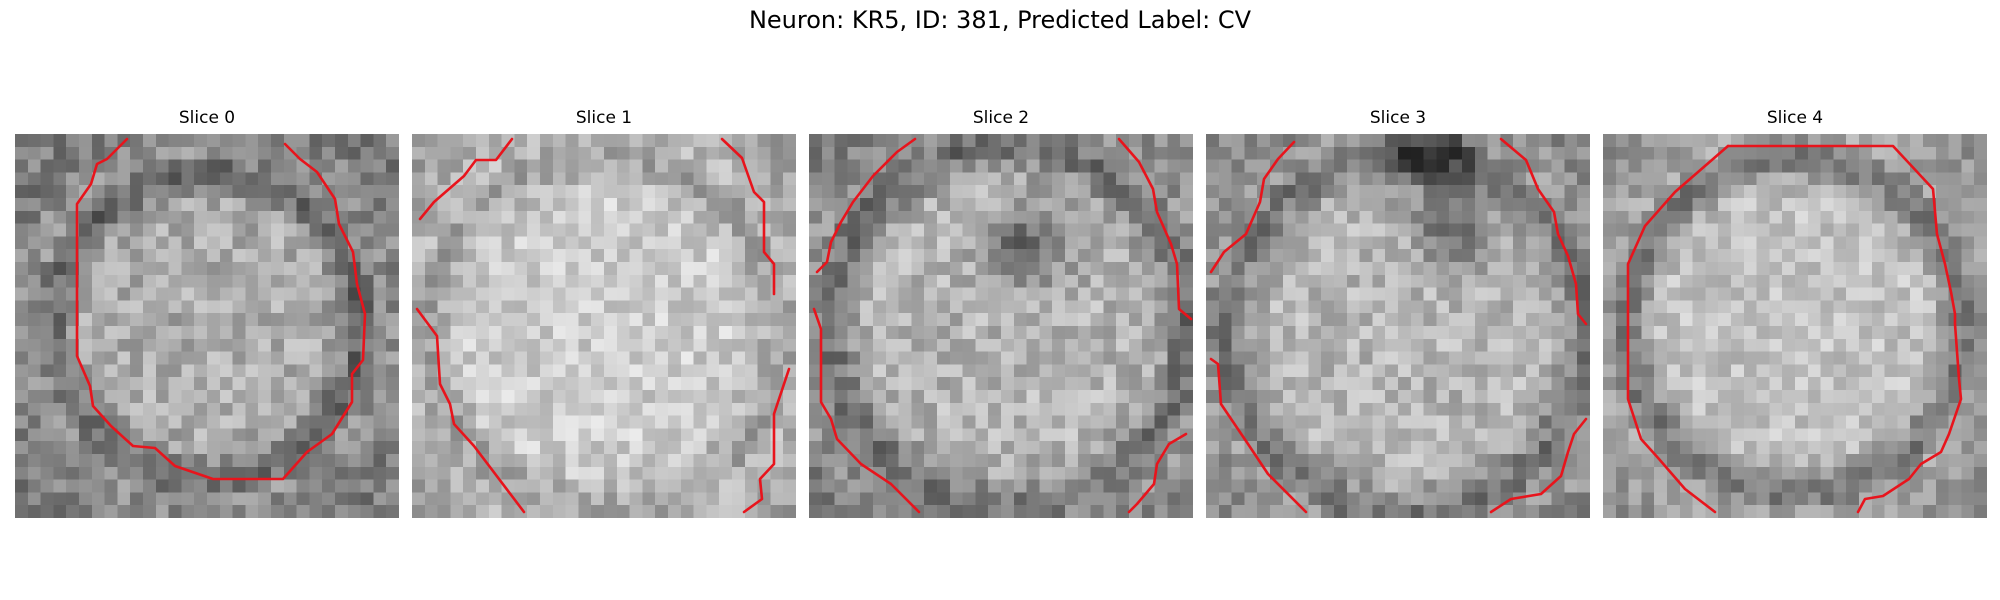 This screenshot has height=600, width=2000. I want to click on slice-panel-3: Slice 3, so click(1398, 314).